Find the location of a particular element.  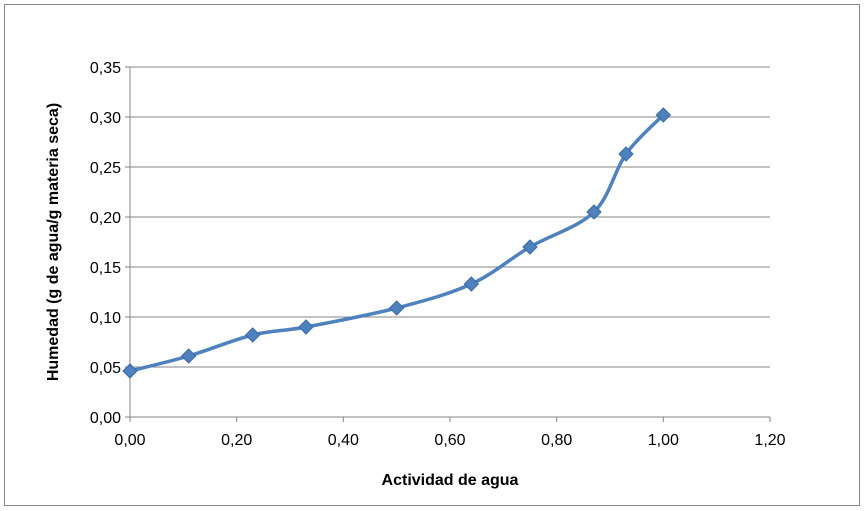

y-axis-title: Humedad (g de agua/g materia seca) is located at coordinates (53, 242).